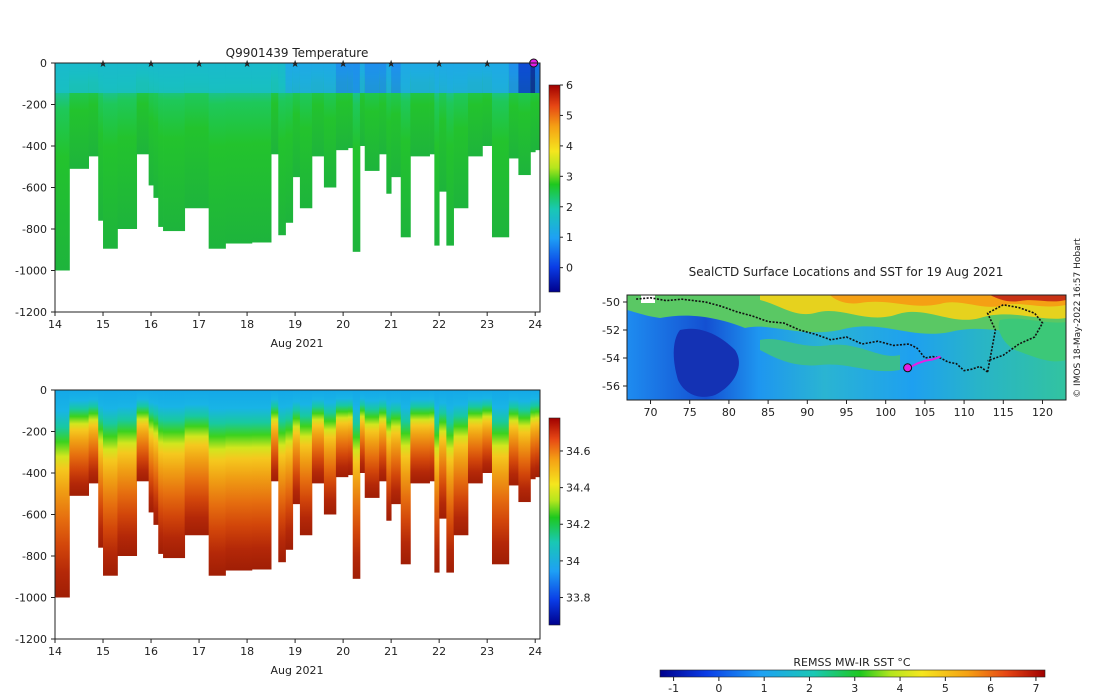  What do you see at coordinates (809, 688) in the screenshot?
I see `sst-colorbar-tick-label: 2` at bounding box center [809, 688].